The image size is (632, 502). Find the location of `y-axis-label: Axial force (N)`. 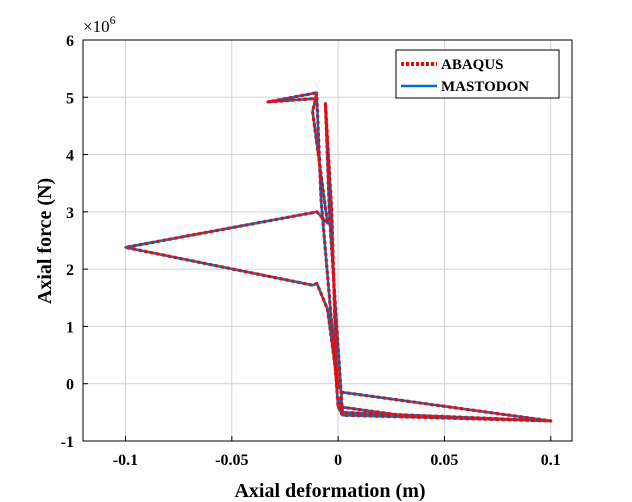

y-axis-label: Axial force (N) is located at coordinates (45, 241).